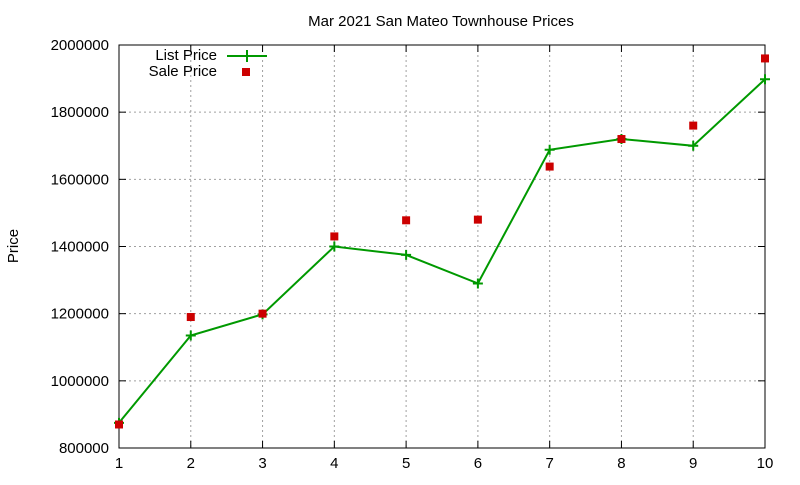 The image size is (800, 485). I want to click on x-tick-label: 7, so click(549, 463).